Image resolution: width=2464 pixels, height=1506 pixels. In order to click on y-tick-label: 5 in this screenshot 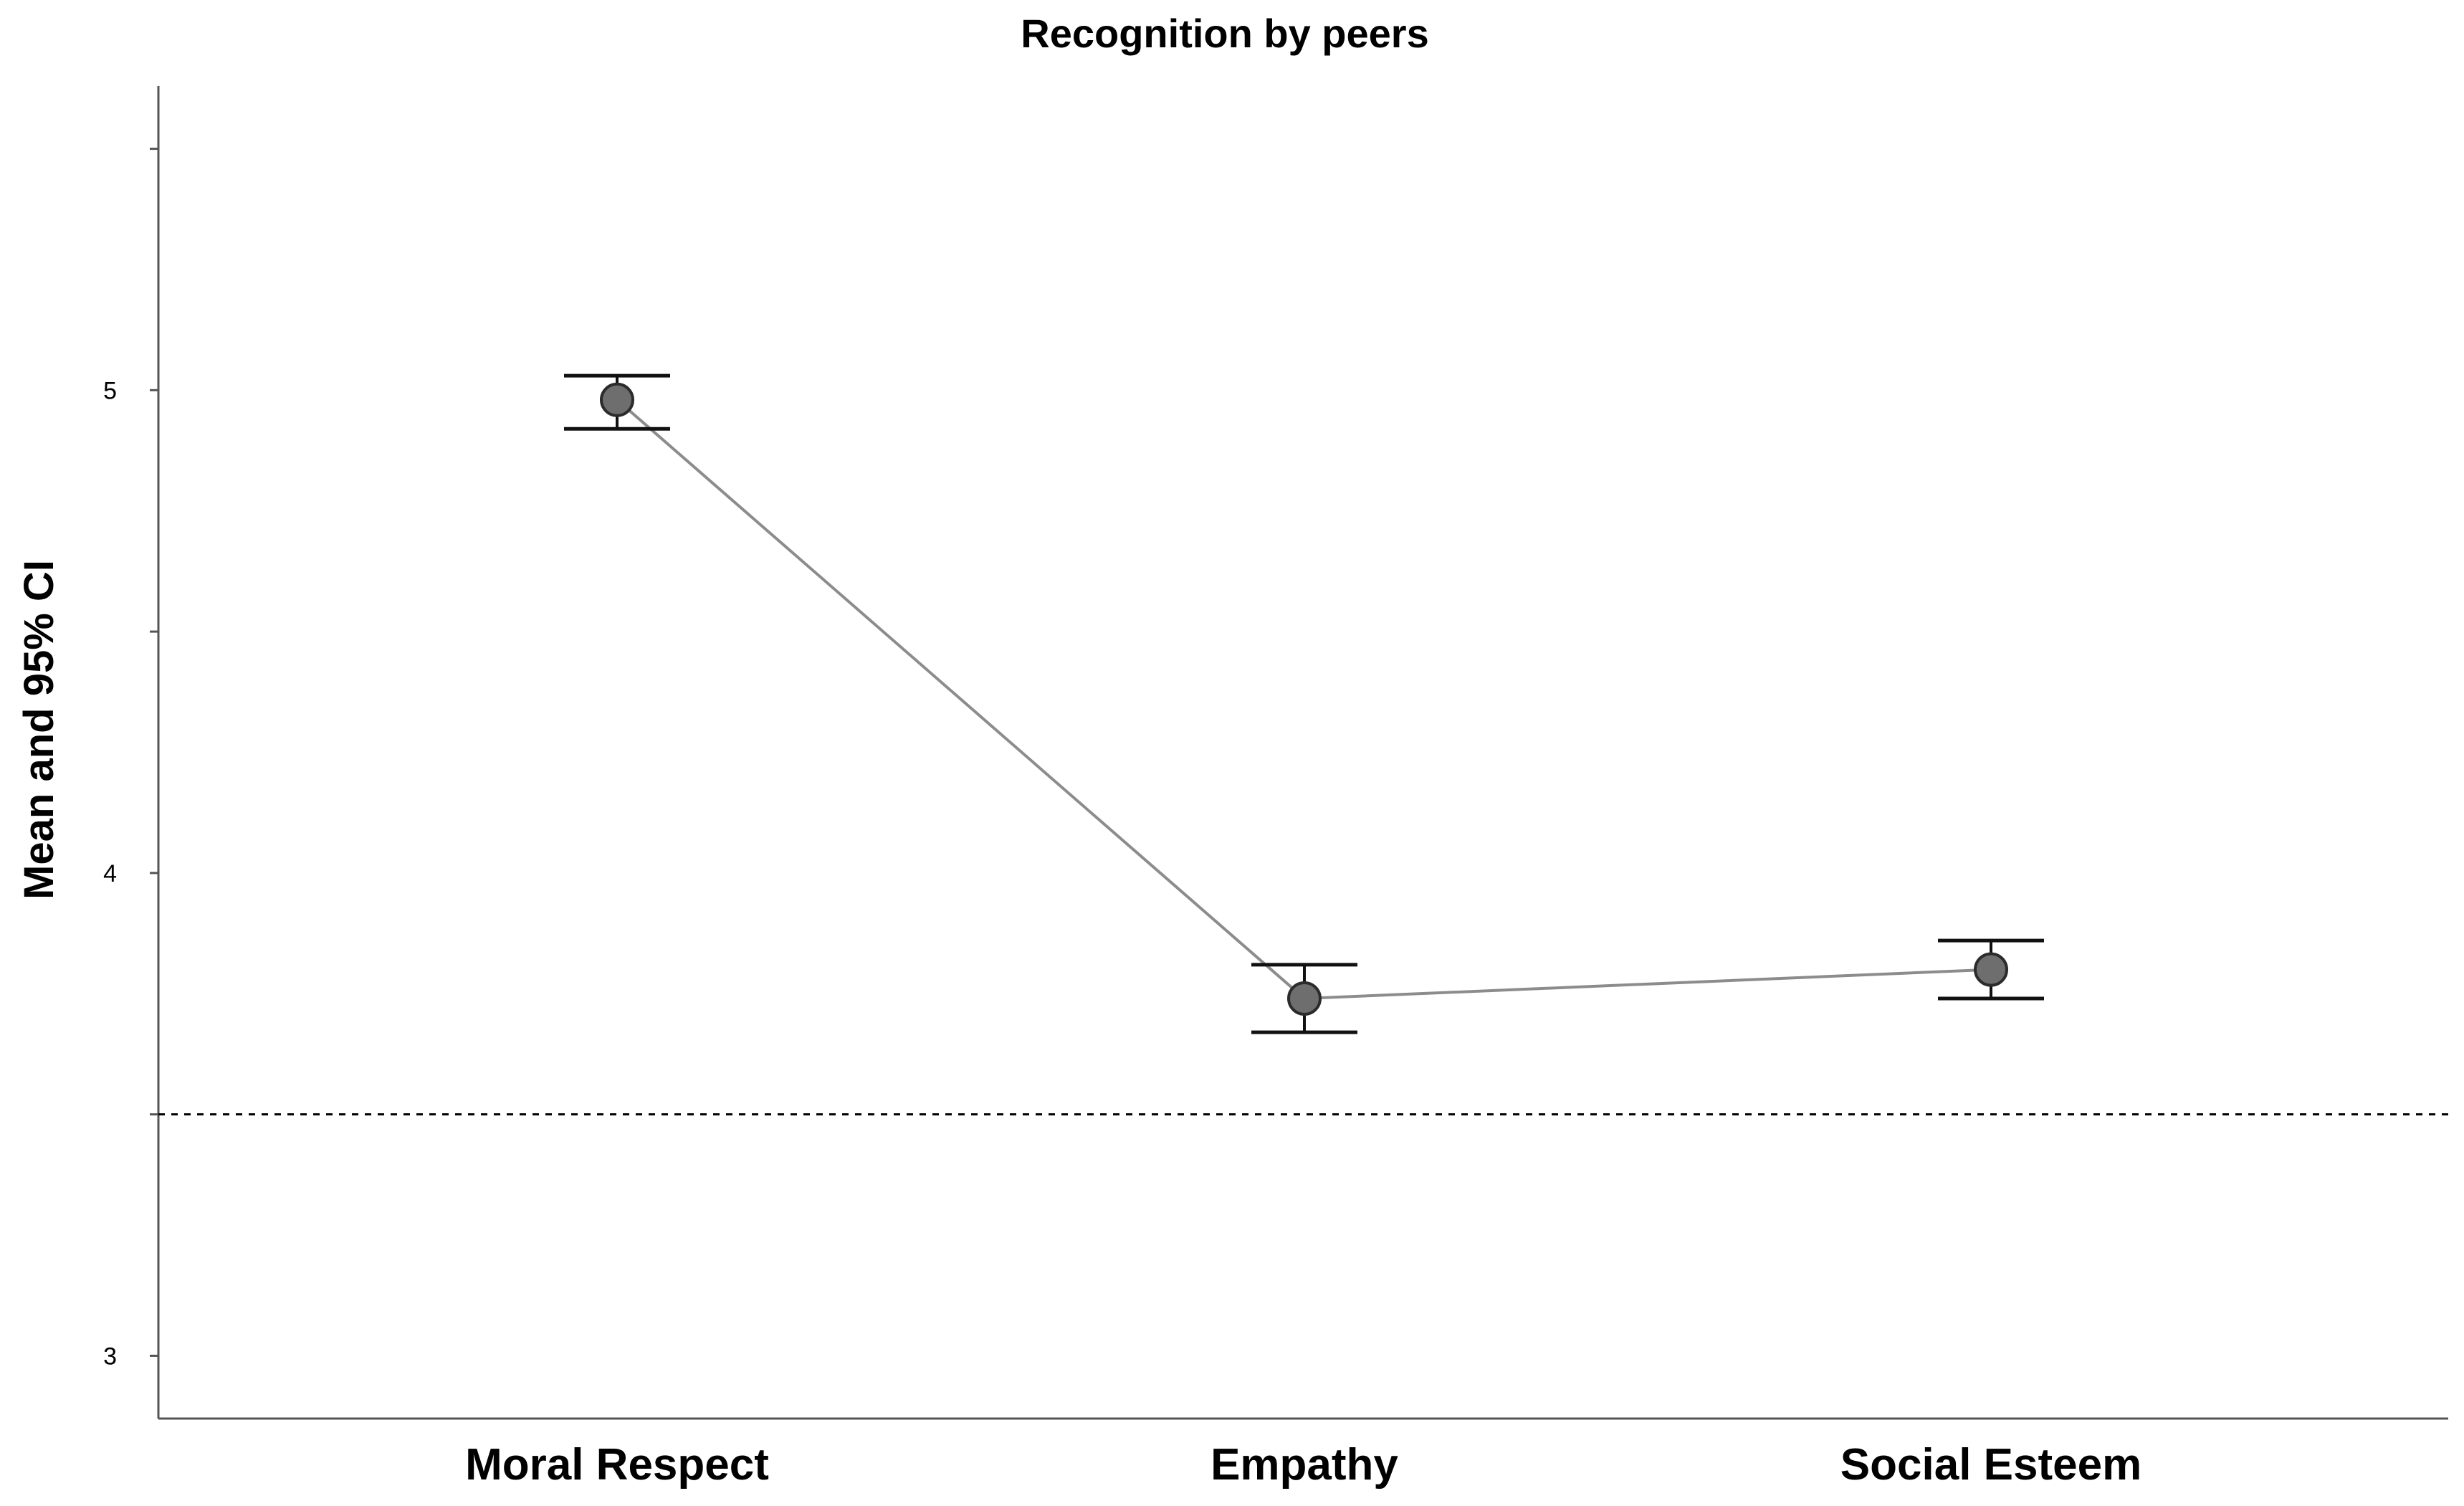, I will do `click(110, 390)`.